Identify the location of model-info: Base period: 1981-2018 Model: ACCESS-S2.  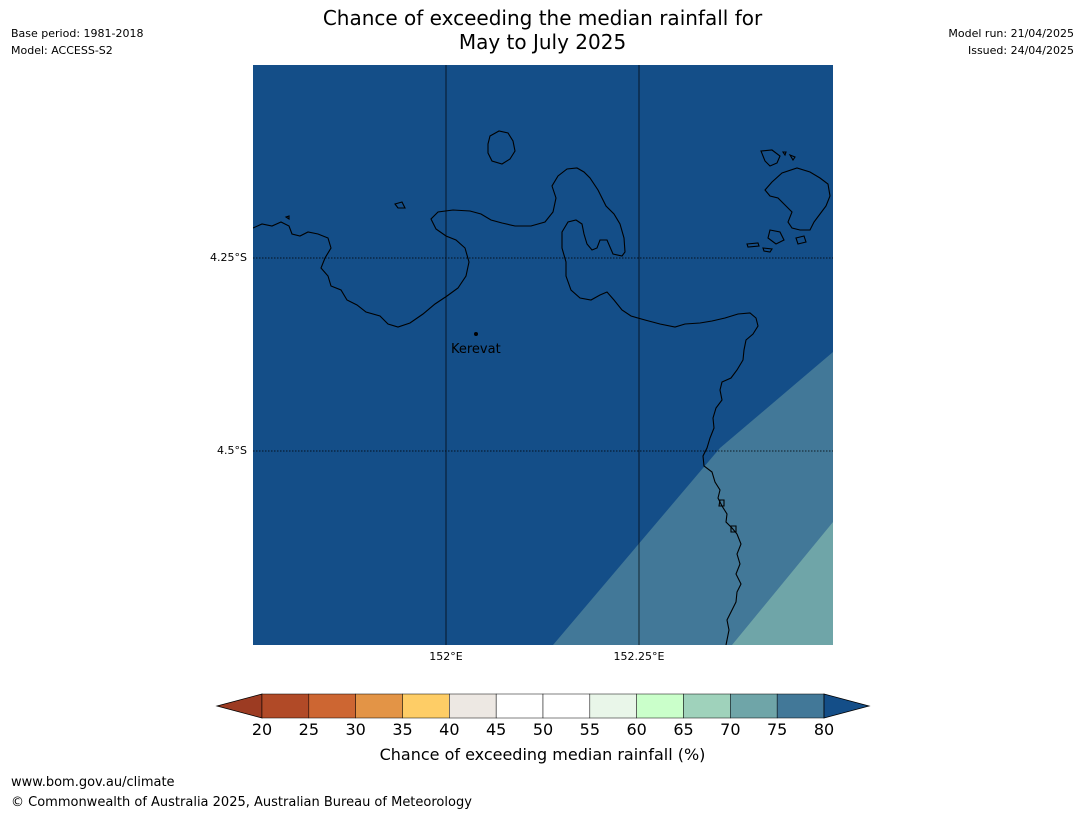
(77, 42).